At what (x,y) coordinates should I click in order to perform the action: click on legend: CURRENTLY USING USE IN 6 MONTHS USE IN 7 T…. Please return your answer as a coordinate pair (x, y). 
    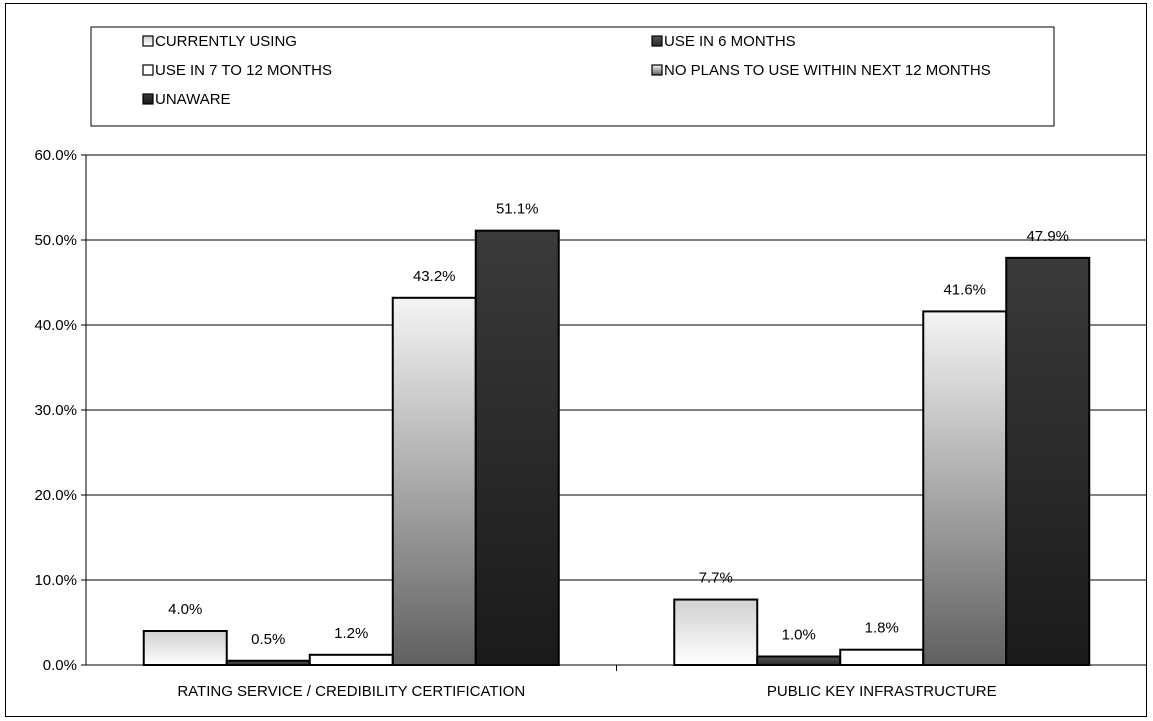
    Looking at the image, I should click on (572, 76).